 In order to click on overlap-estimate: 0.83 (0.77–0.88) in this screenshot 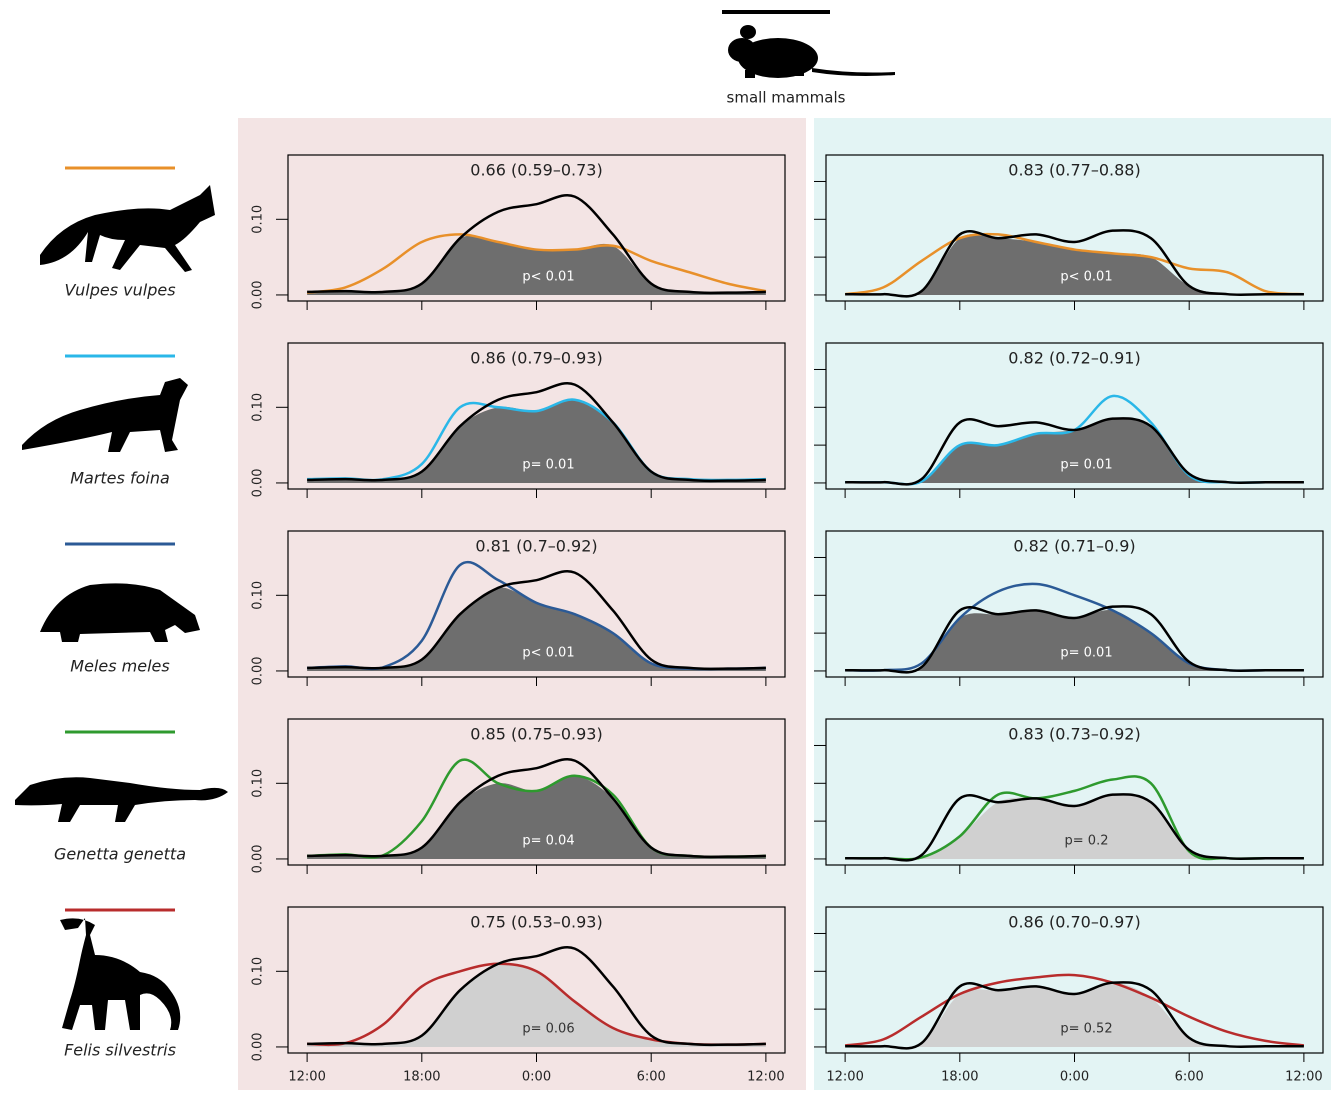, I will do `click(1074, 170)`.